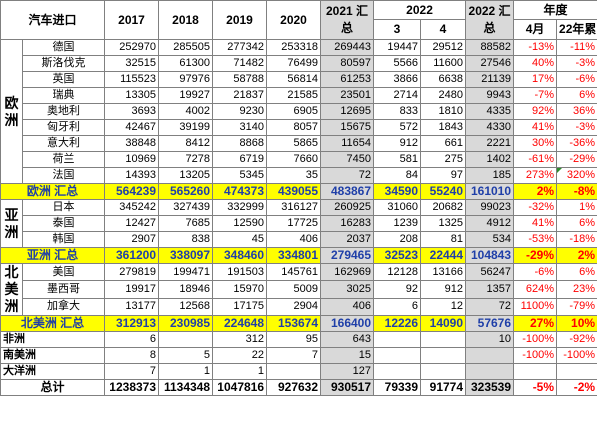 Image resolution: width=597 pixels, height=447 pixels. Describe the element at coordinates (186, 387) in the screenshot. I see `cell-v2018: 1134348` at that location.